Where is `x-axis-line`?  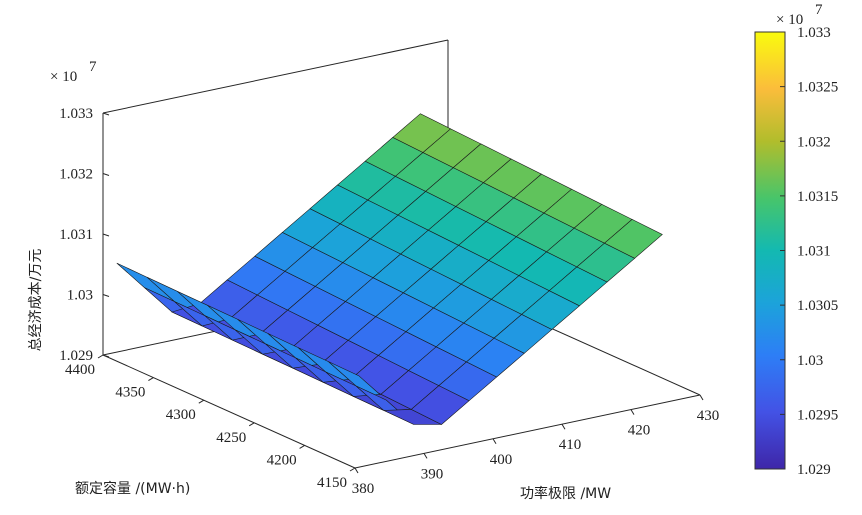 x-axis-line is located at coordinates (527, 431).